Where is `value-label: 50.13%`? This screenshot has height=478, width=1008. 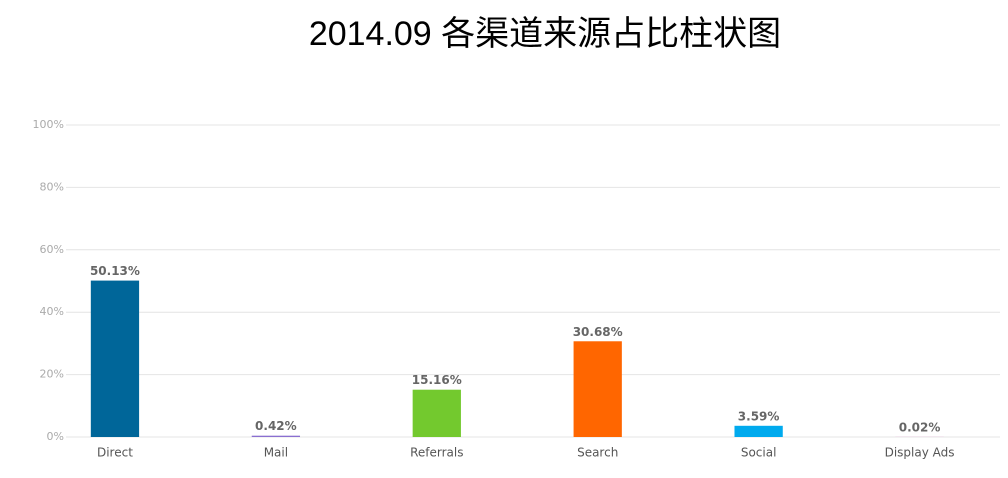 value-label: 50.13% is located at coordinates (115, 271).